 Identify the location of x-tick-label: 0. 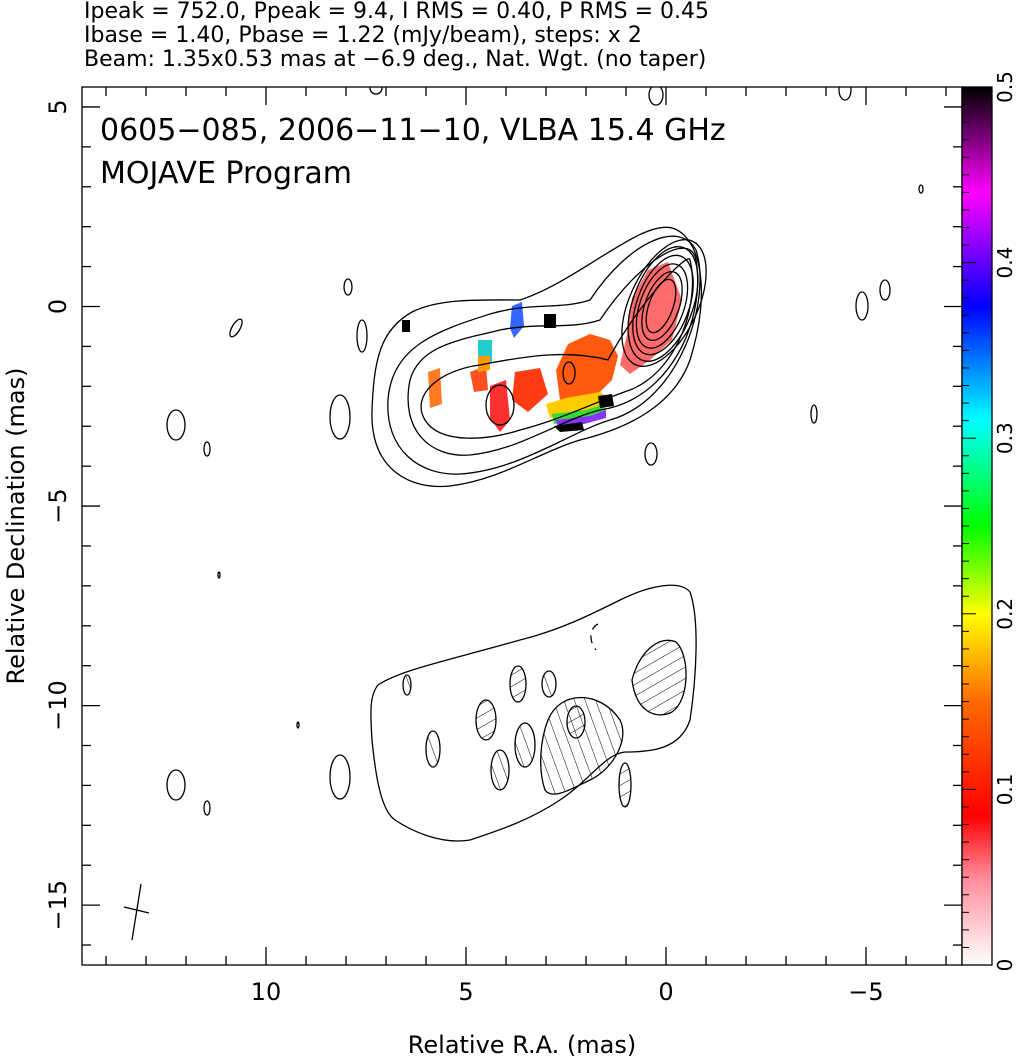
(665, 992).